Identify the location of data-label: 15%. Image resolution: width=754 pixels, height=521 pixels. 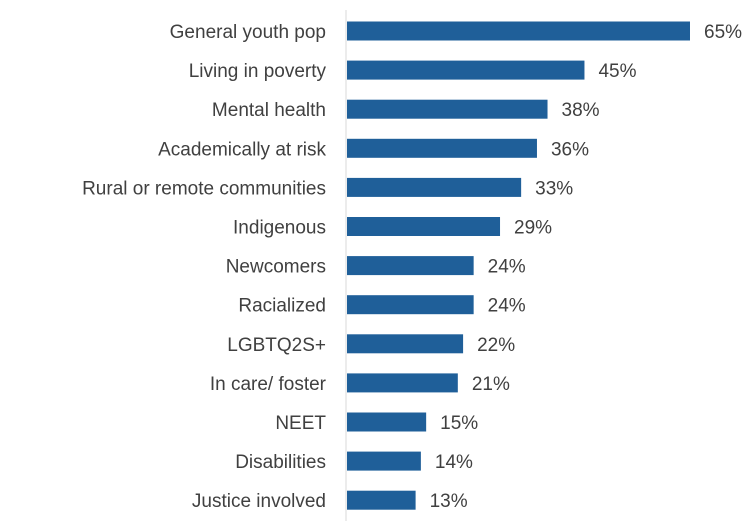
(459, 423).